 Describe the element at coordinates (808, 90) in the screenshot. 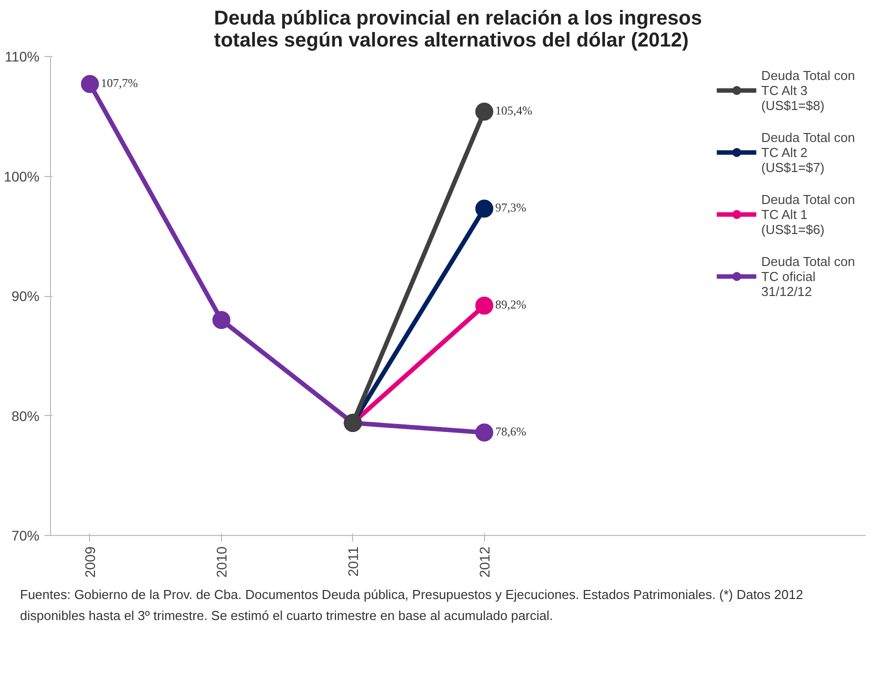

I see `legend-label: Deuda Total con TC Alt 3 (US$1=$8)` at that location.